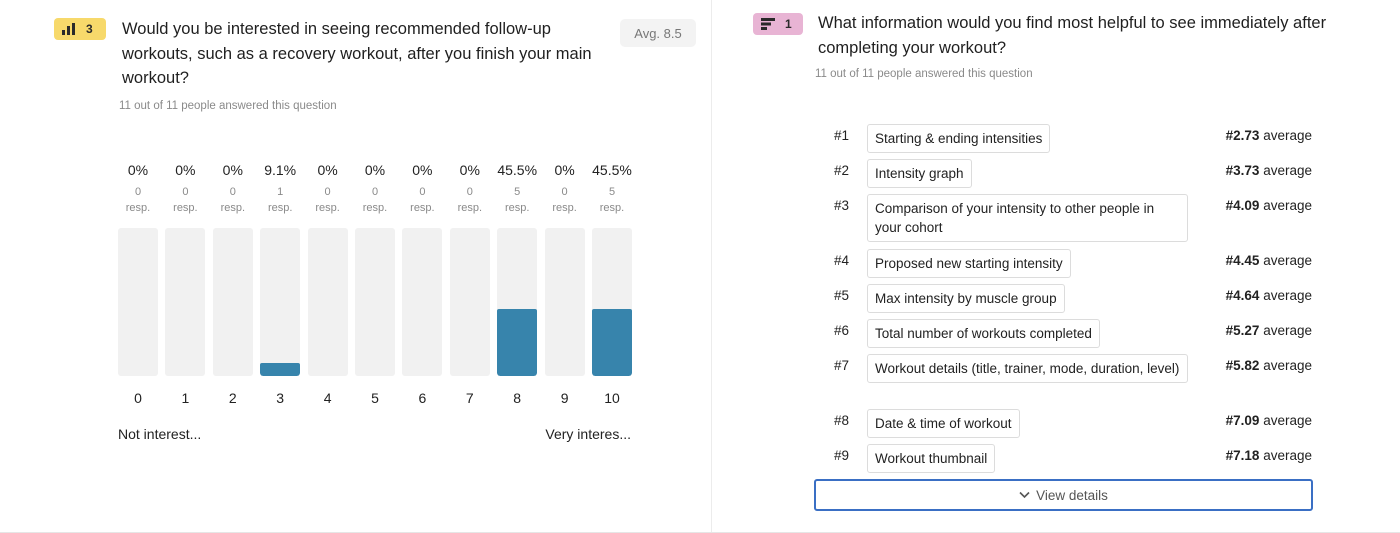 This screenshot has height=533, width=1400. I want to click on question-type-badge: 3, so click(80, 29).